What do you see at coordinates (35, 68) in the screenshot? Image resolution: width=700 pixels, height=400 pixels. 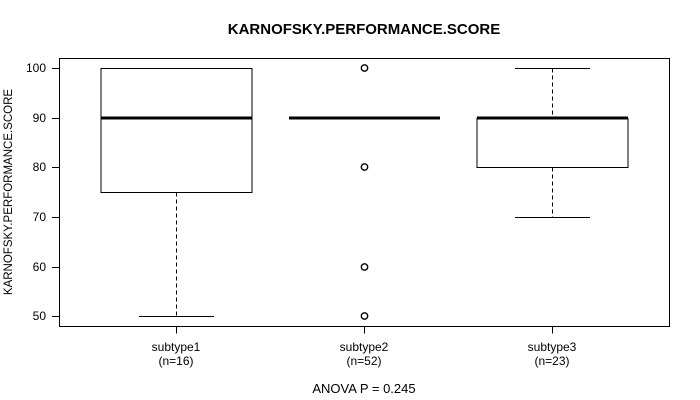 I see `y-axis-tick-label: 100` at bounding box center [35, 68].